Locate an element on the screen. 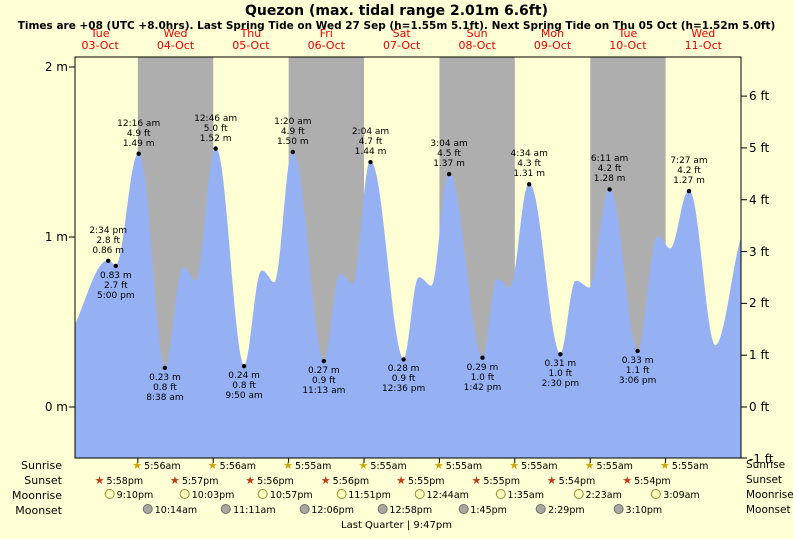 Image resolution: width=793 pixels, height=539 pixels. astro-moonrise-entry: 9:10pm is located at coordinates (129, 495).